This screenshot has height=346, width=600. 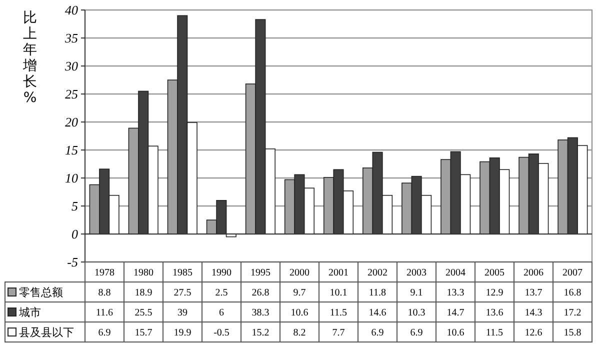 I want to click on data-label: 8.8, so click(x=104, y=293).